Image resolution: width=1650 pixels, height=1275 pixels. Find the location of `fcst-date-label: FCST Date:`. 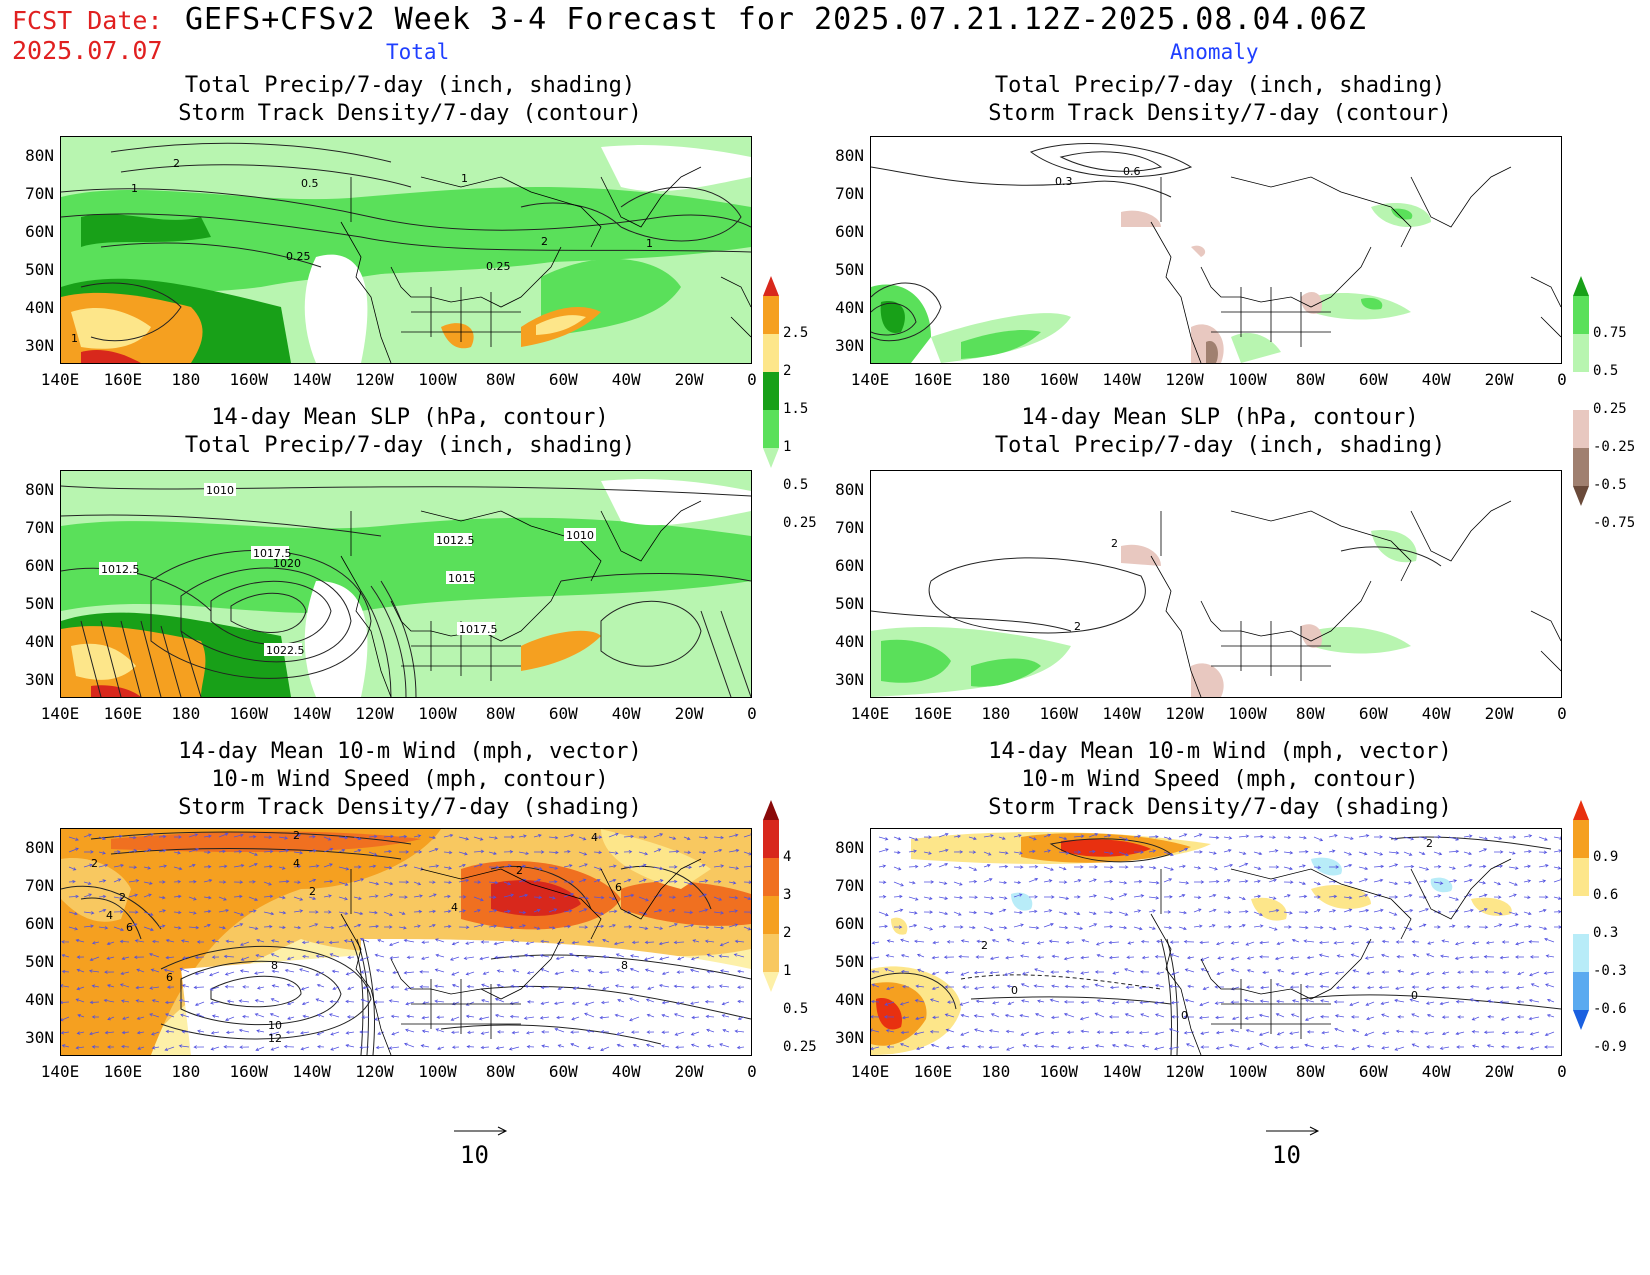

fcst-date-label: FCST Date: is located at coordinates (87, 20).